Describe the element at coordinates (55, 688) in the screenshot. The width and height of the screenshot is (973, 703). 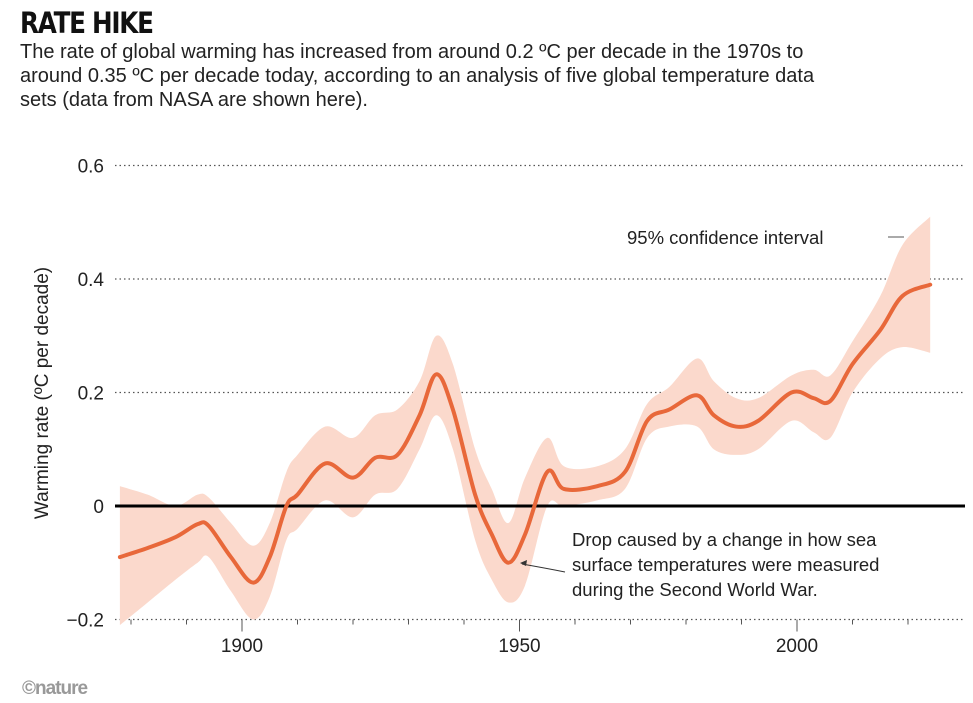
I see `nature-logo: ©nature` at that location.